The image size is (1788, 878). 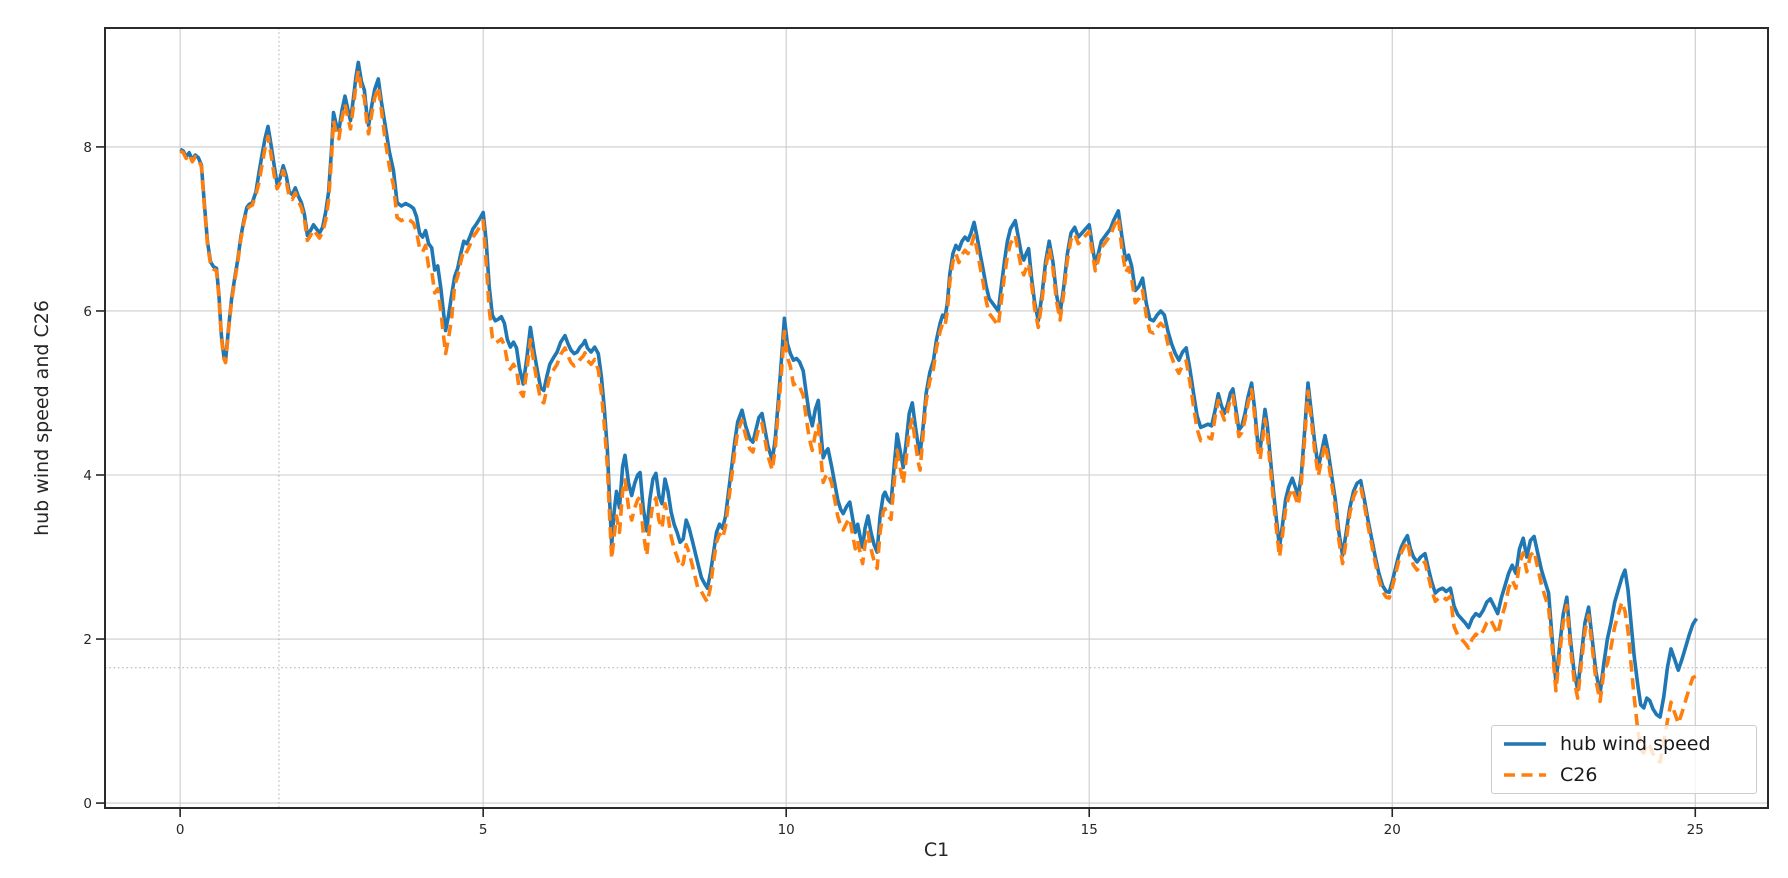 What do you see at coordinates (786, 830) in the screenshot?
I see `x-tick-label-10: 10` at bounding box center [786, 830].